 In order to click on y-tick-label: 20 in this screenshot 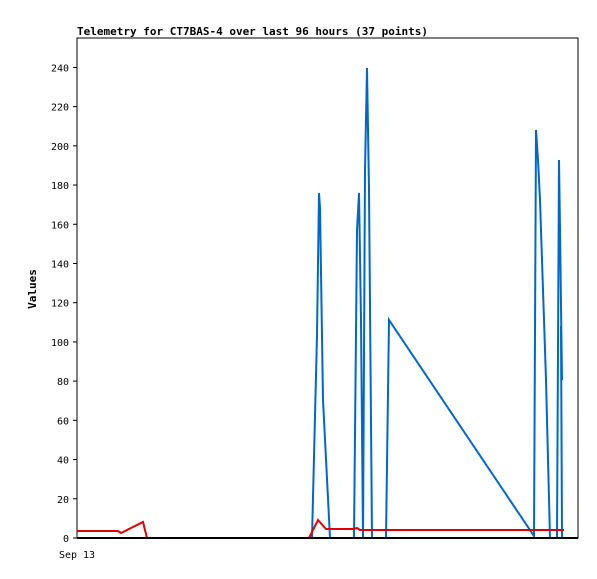, I will do `click(63, 500)`.